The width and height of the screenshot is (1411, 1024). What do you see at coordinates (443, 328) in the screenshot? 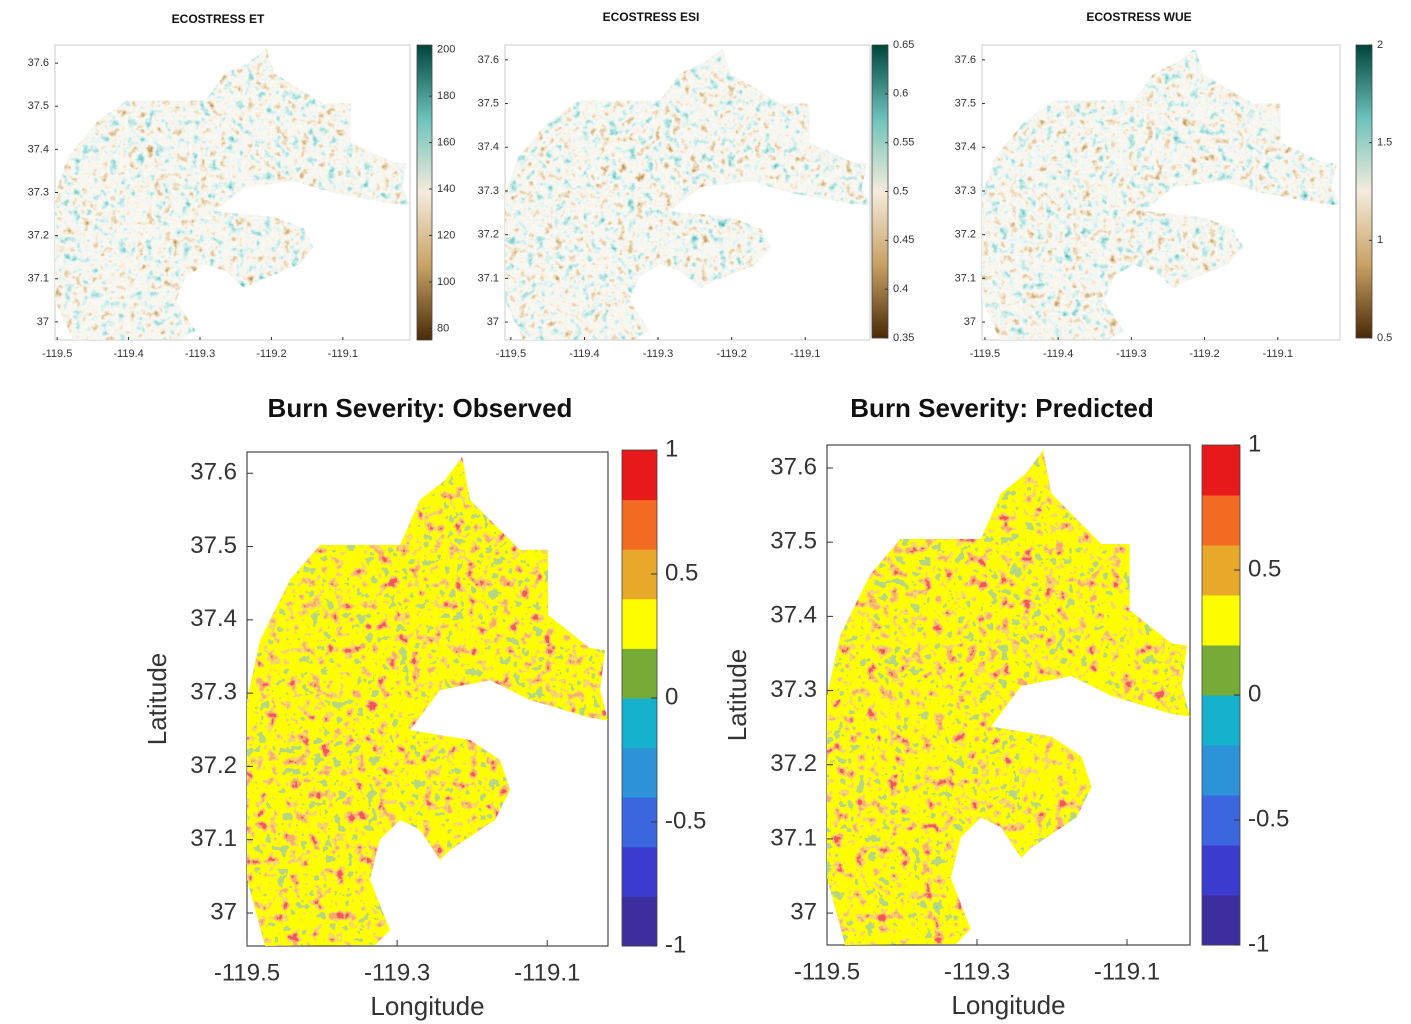
I see `colorbar-tick-label: 80` at bounding box center [443, 328].